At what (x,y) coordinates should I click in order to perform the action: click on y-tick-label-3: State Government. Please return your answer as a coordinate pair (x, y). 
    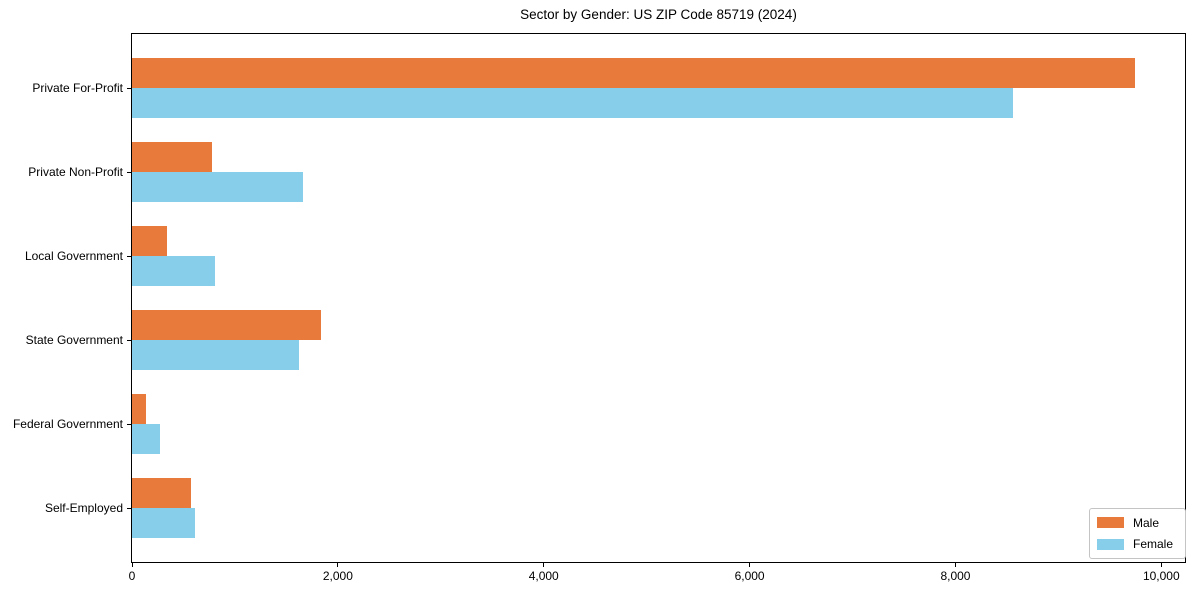
    Looking at the image, I should click on (74, 340).